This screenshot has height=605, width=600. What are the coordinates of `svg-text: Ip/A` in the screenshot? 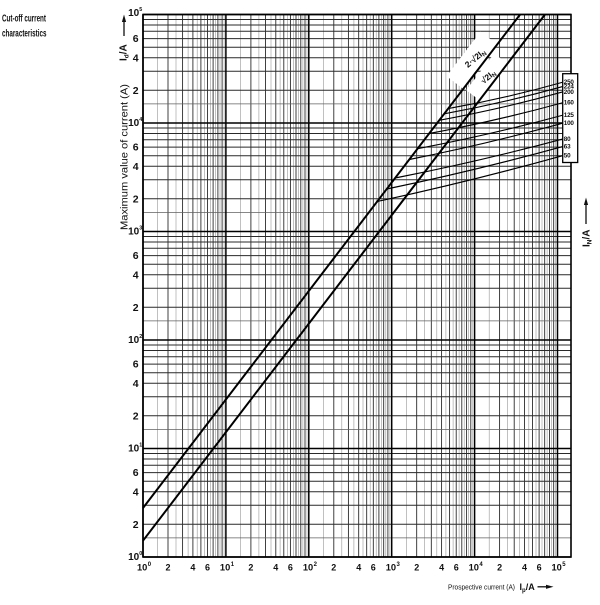 It's located at (528, 588).